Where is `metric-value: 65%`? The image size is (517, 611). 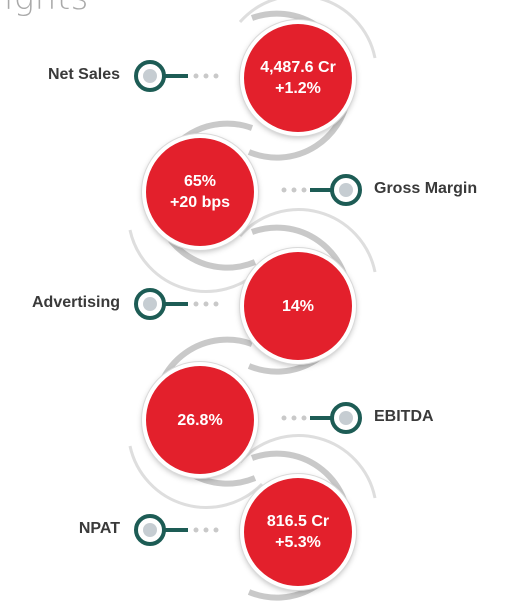 metric-value: 65% is located at coordinates (200, 181).